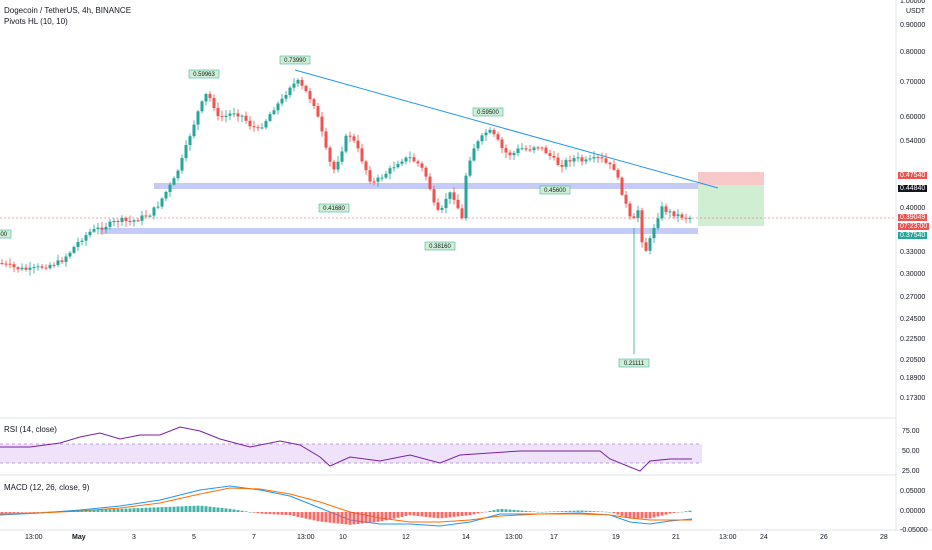 The image size is (932, 550). I want to click on price-tick: 0.17300, so click(913, 399).